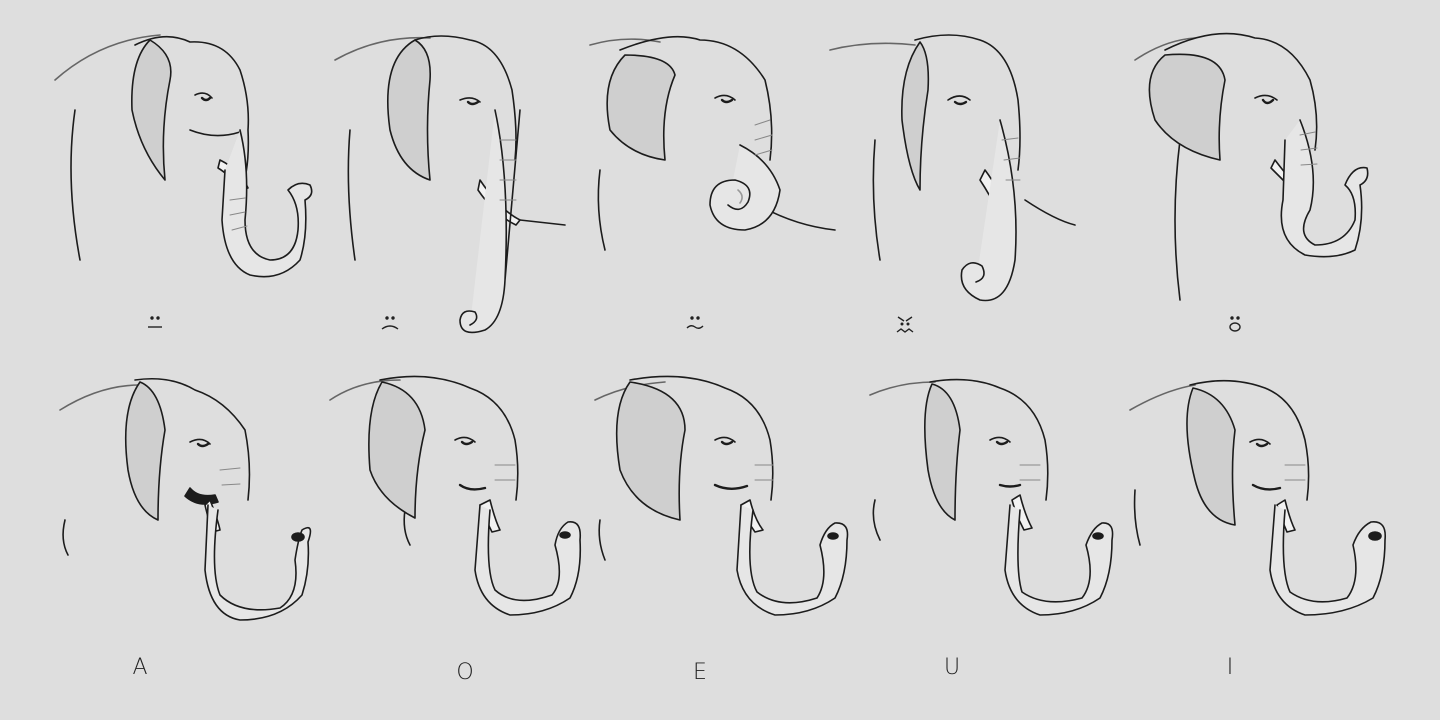 The height and width of the screenshot is (720, 1440). What do you see at coordinates (700, 672) in the screenshot?
I see `phoneme-label-e: E` at bounding box center [700, 672].